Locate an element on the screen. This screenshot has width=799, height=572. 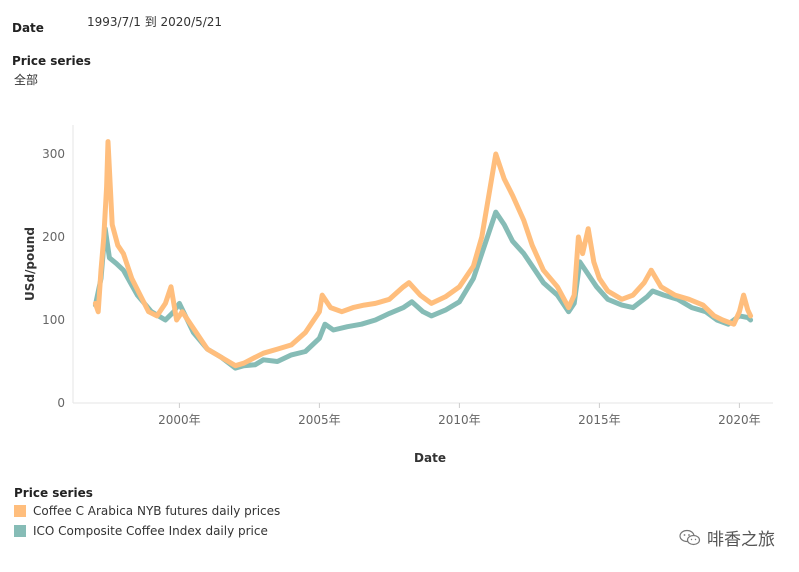
x-tick-label: 2005年 is located at coordinates (319, 420).